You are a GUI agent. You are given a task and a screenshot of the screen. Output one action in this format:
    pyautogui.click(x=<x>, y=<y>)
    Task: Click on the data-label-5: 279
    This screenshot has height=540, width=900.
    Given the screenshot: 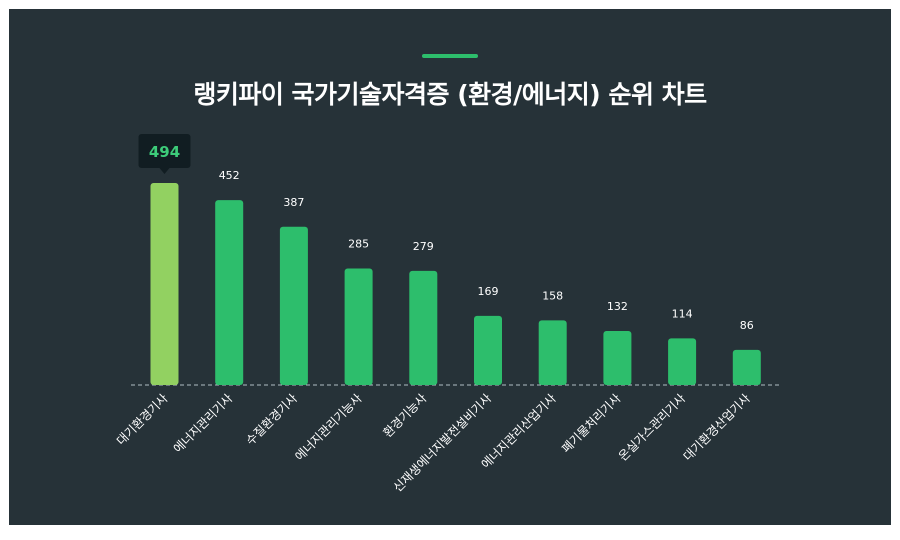 What is the action you would take?
    pyautogui.click(x=423, y=246)
    